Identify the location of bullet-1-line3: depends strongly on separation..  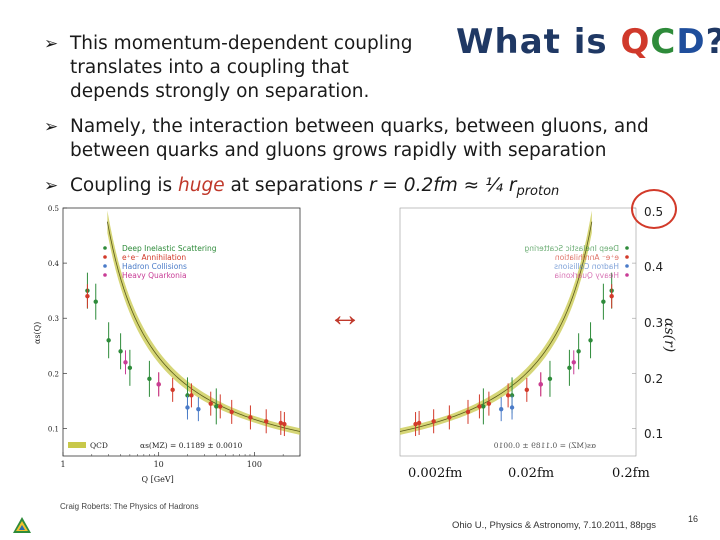
(220, 91).